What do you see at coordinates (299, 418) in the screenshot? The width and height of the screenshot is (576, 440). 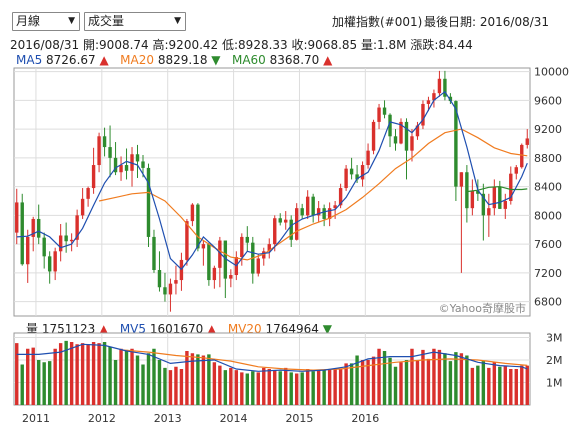 I see `year-tick-label: 2015` at bounding box center [299, 418].